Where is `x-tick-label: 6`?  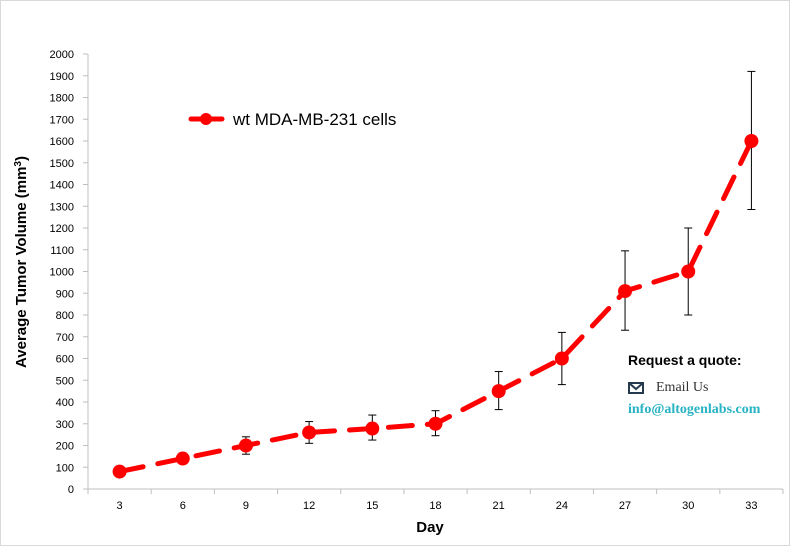
x-tick-label: 6 is located at coordinates (183, 506).